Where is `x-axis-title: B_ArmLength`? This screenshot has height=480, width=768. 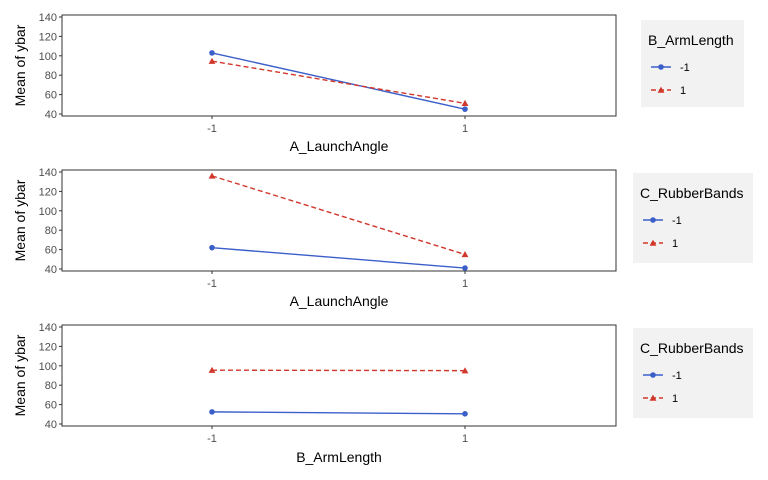
x-axis-title: B_ArmLength is located at coordinates (339, 457).